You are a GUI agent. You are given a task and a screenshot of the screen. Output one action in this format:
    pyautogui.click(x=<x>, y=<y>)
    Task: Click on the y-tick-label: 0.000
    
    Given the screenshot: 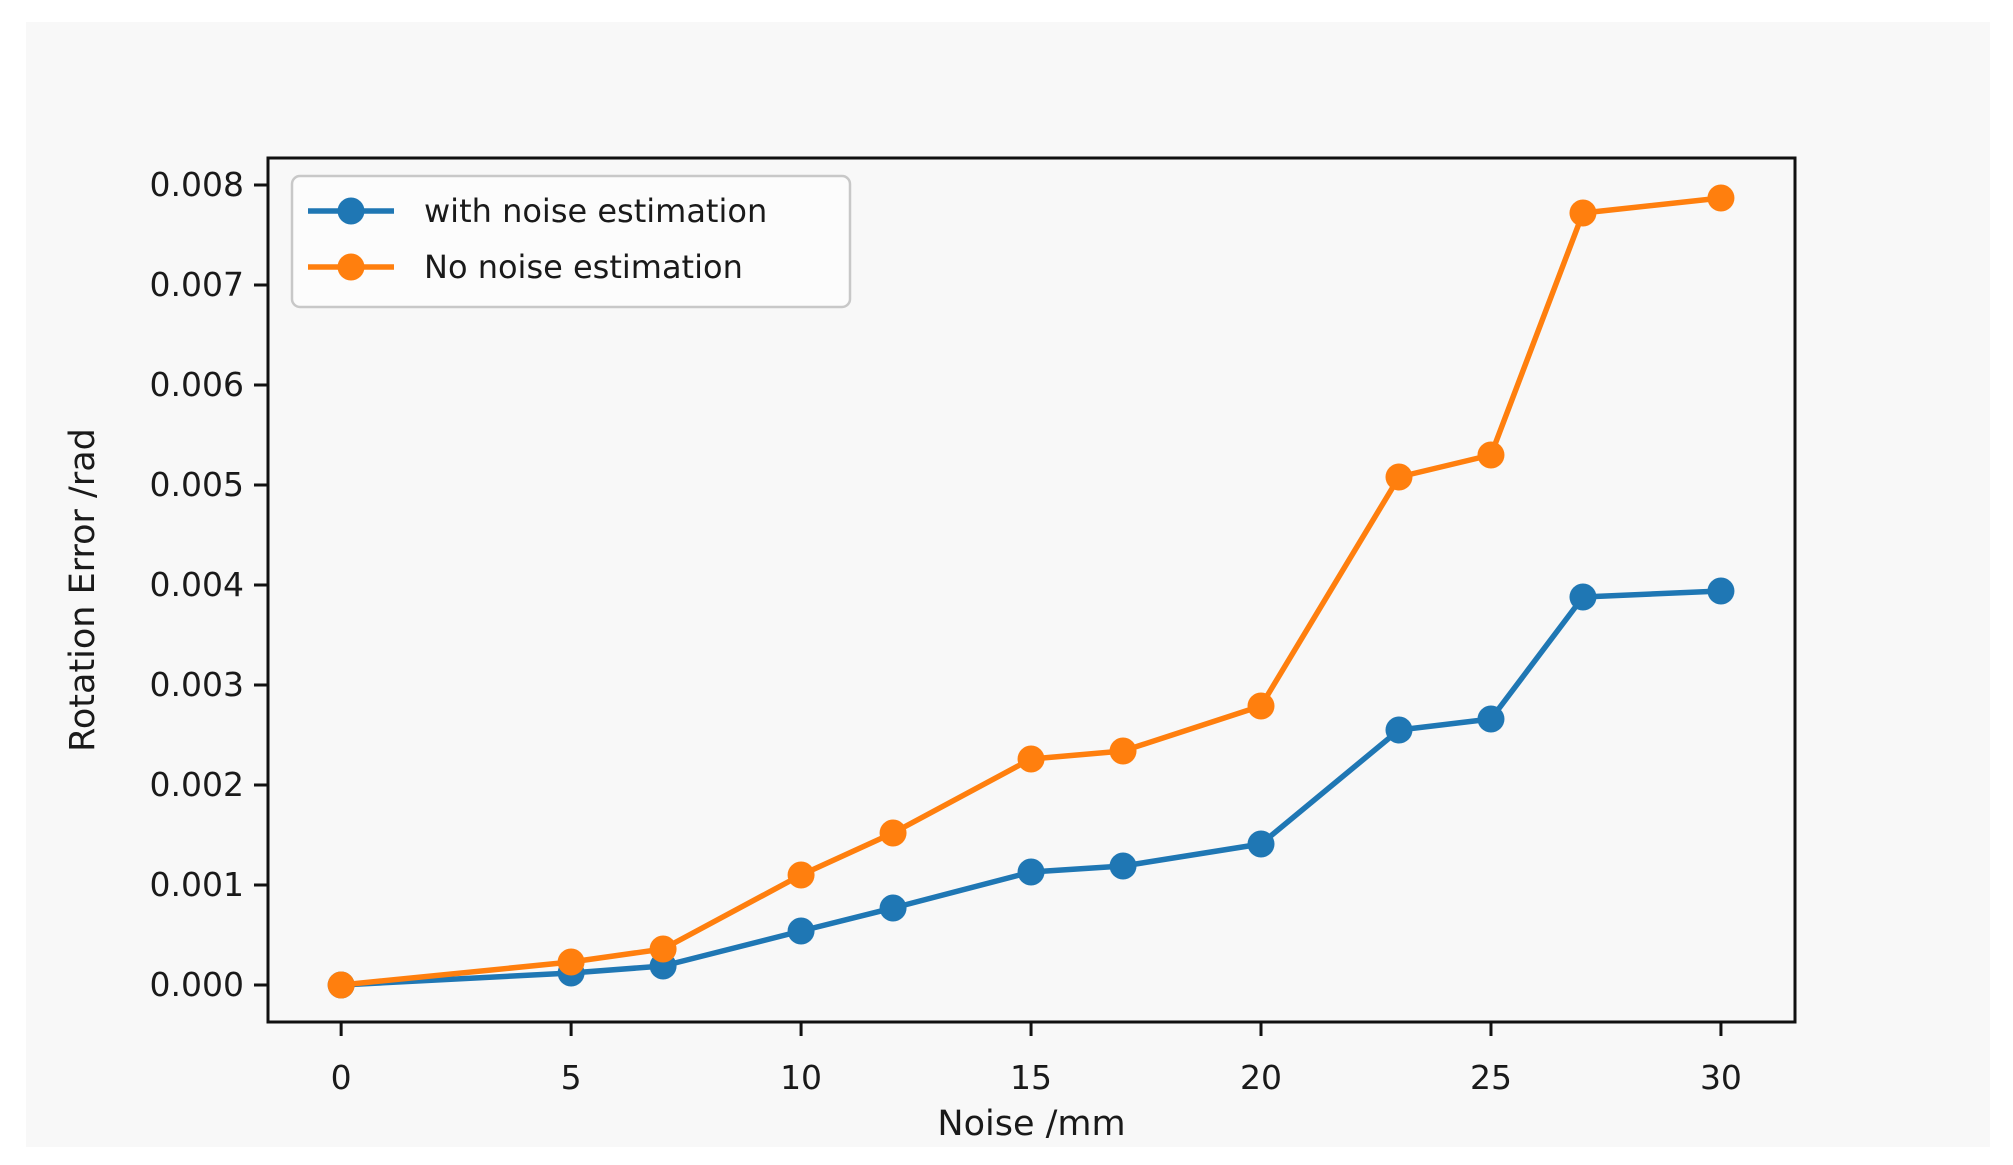 What is the action you would take?
    pyautogui.click(x=197, y=984)
    